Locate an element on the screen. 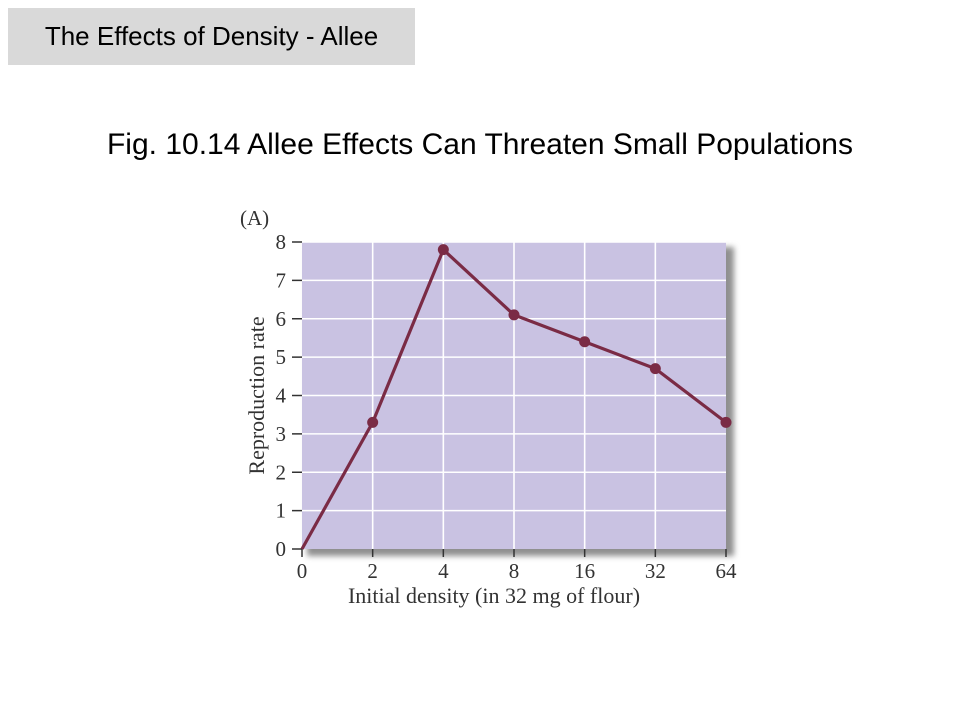 The width and height of the screenshot is (960, 720). panel-label: (A) is located at coordinates (254, 218).